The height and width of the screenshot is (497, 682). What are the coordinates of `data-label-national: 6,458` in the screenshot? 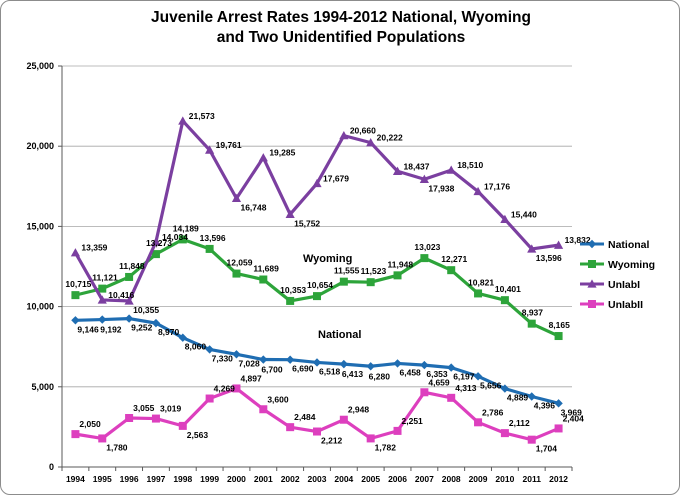 It's located at (411, 372).